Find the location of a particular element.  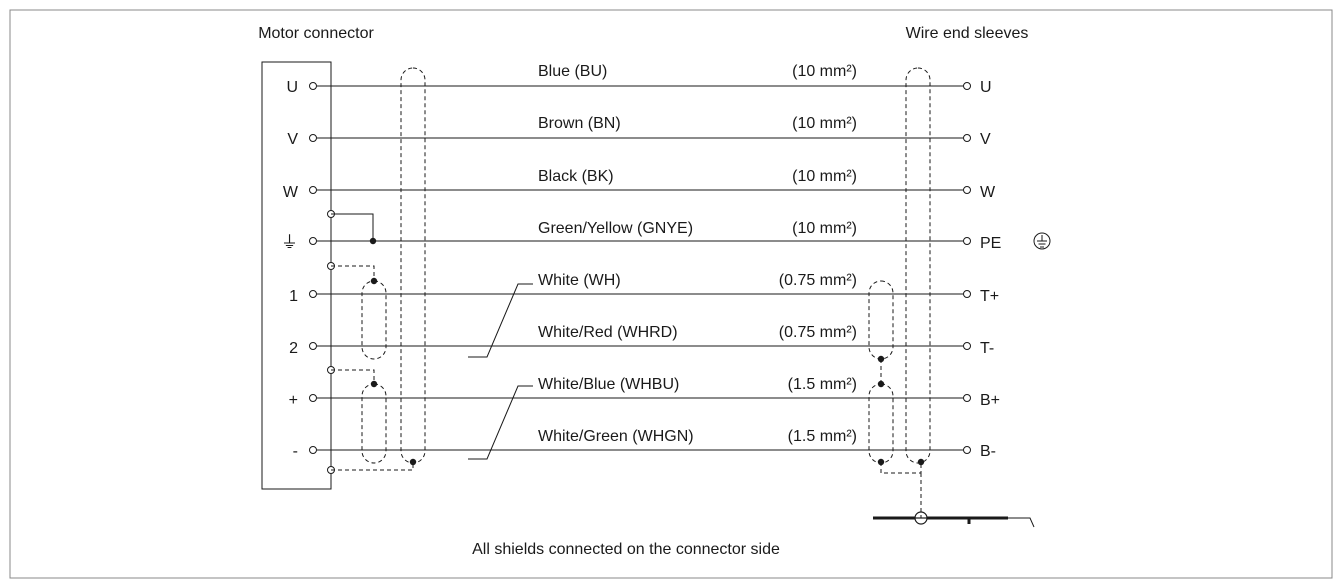

pair-shield-right-temp is located at coordinates (881, 320).